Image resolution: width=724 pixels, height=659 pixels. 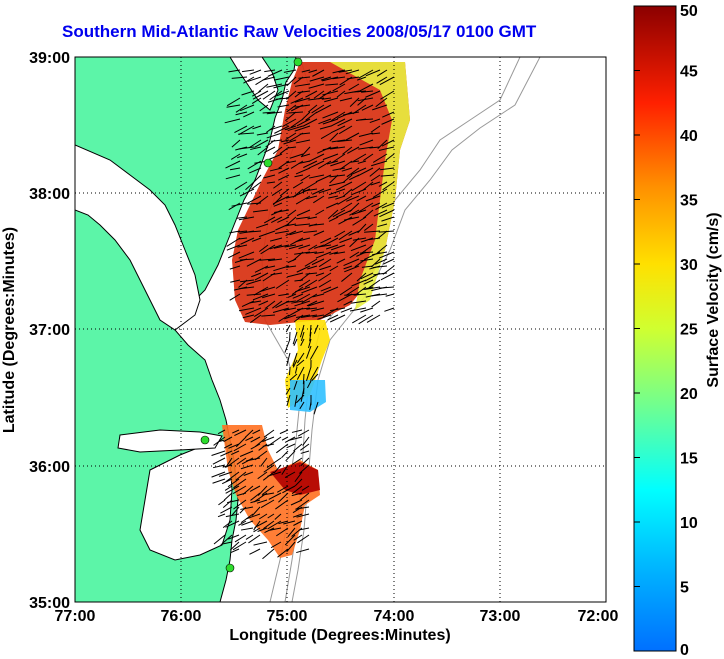 I want to click on albemarle-sound, so click(x=170, y=441).